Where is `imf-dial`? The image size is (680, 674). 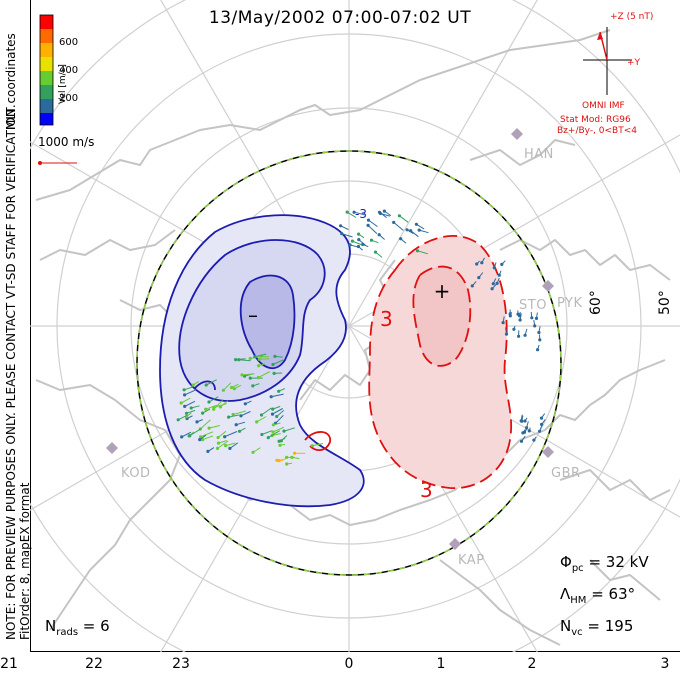 imf-dial is located at coordinates (607, 61).